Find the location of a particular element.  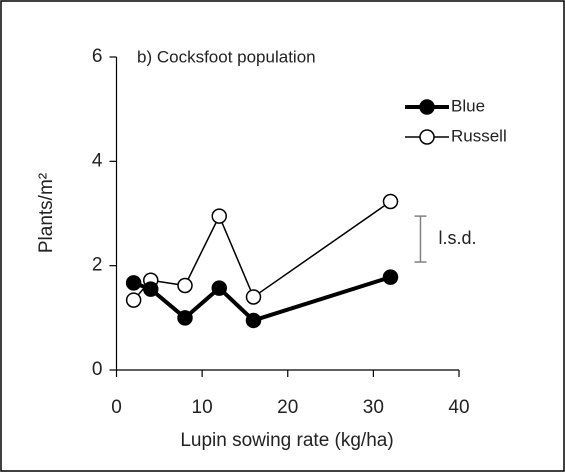

legend-label: Blue is located at coordinates (468, 105).